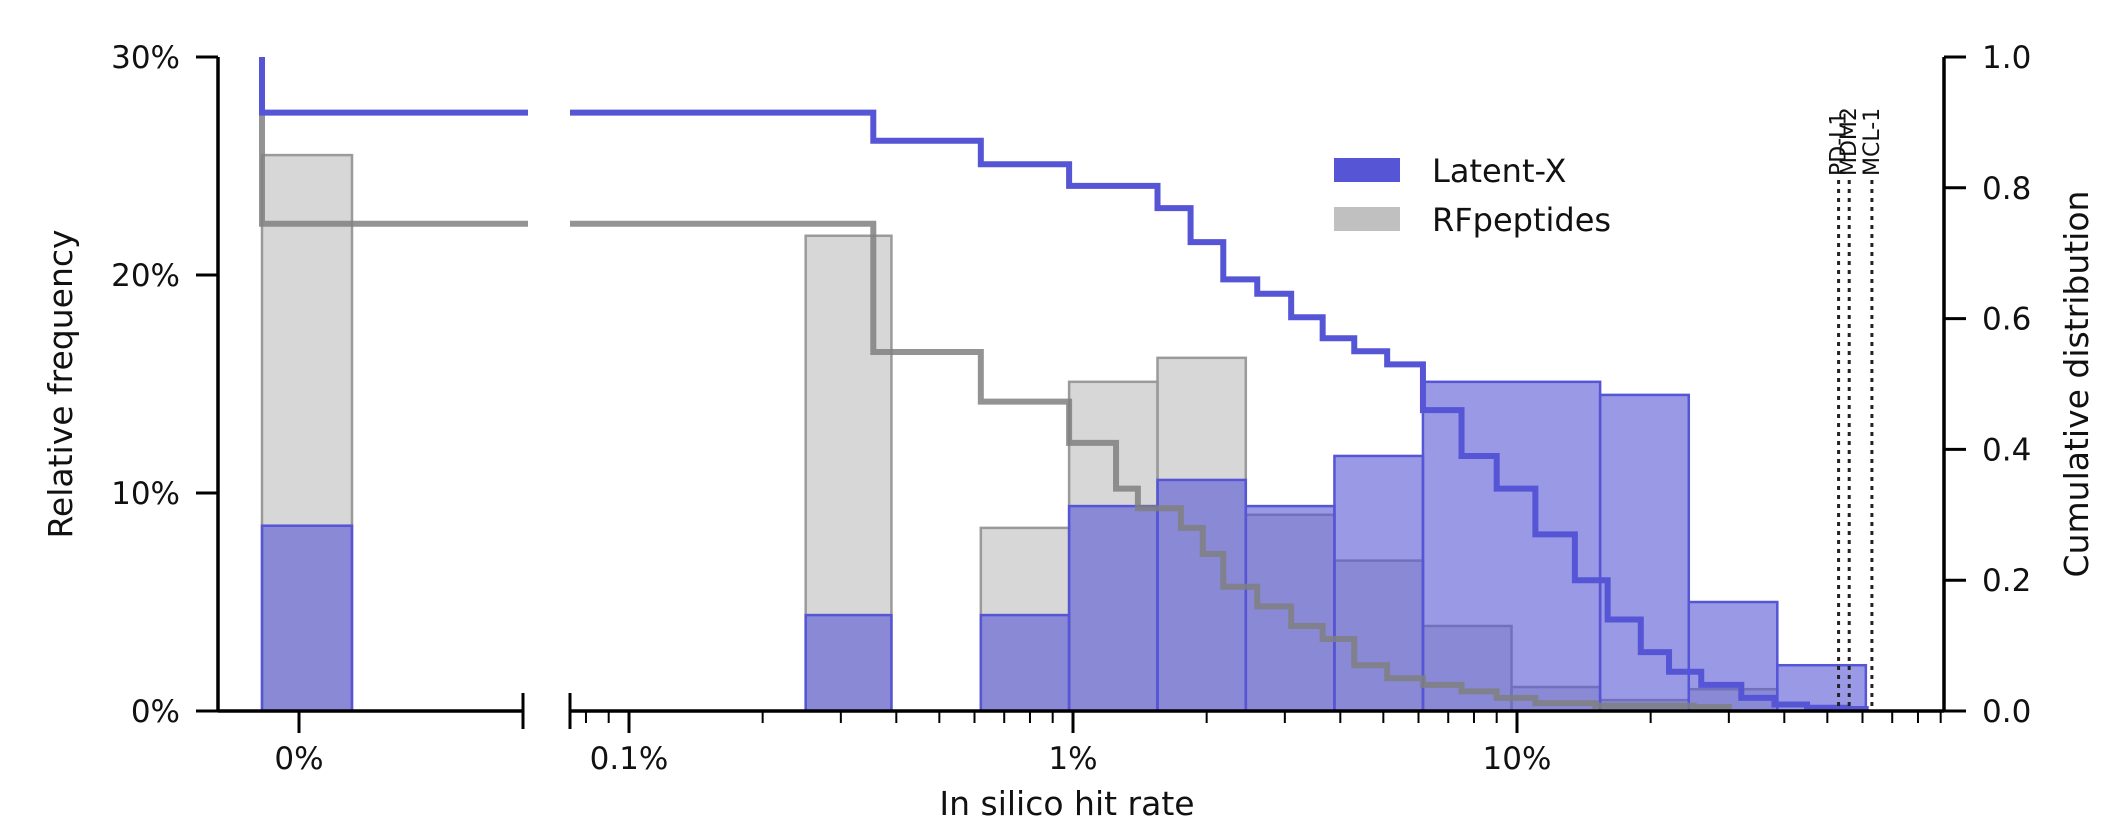 The width and height of the screenshot is (2125, 826). I want to click on legend-swatch-latent-x, so click(1367, 170).